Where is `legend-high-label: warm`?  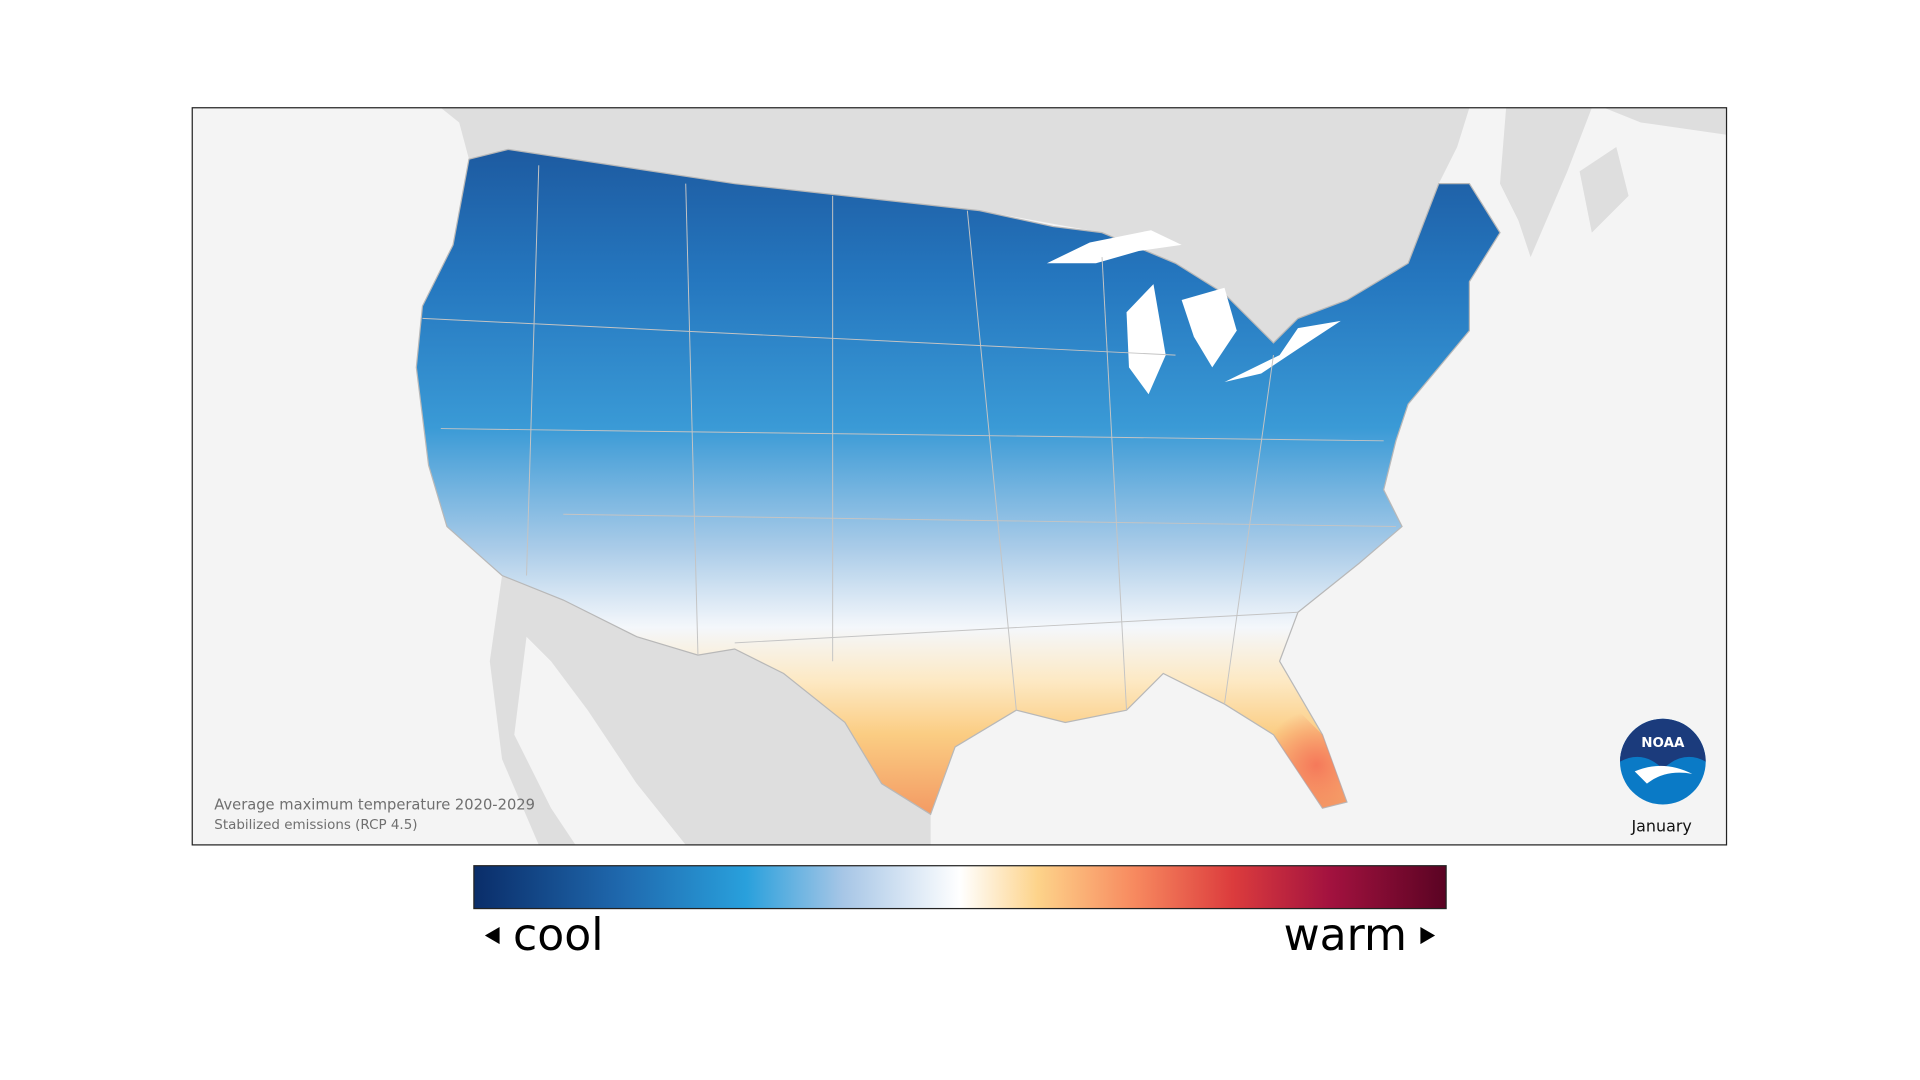 legend-high-label: warm is located at coordinates (1345, 935).